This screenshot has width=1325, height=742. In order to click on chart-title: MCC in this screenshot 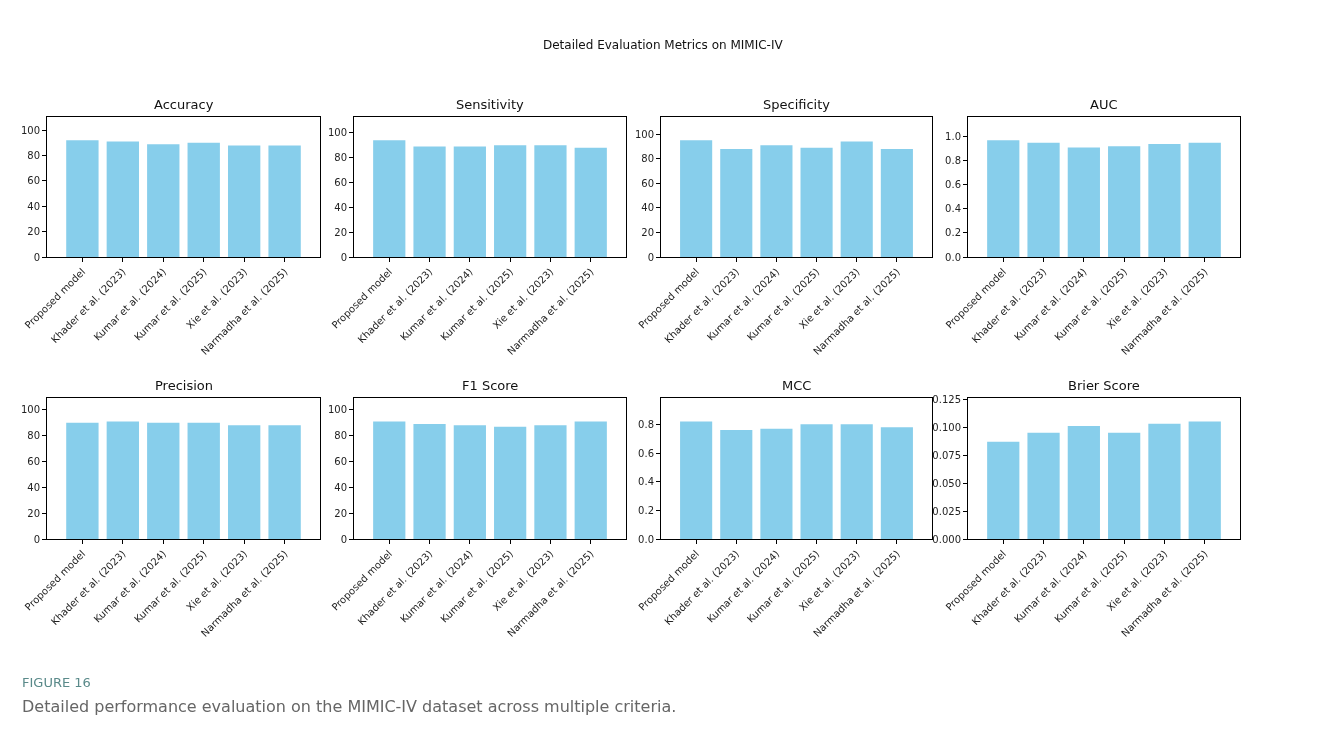, I will do `click(797, 385)`.